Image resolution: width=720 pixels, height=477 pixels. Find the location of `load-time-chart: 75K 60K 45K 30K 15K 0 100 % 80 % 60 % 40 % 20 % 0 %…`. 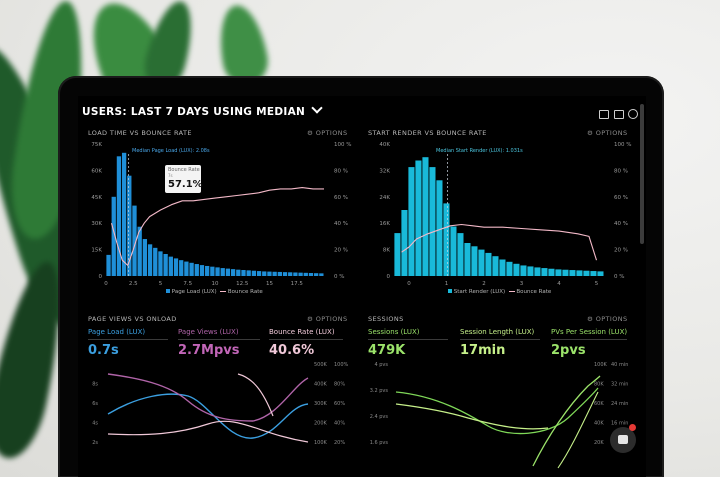

load-time-chart: 75K 60K 45K 30K 15K 0 100 % 80 % 60 % 40 % 20 % 0 %… is located at coordinates (221, 214).